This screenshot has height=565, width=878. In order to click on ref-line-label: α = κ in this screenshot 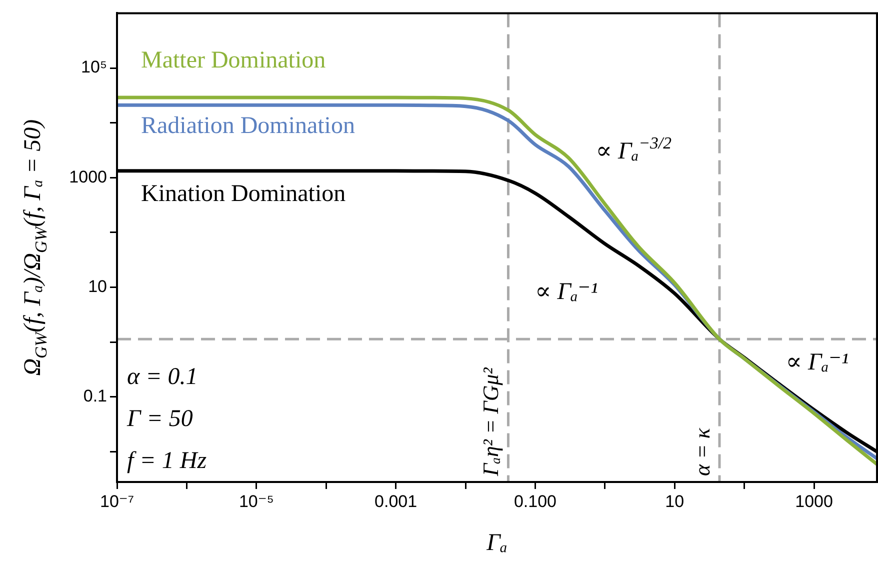, I will do `click(701, 452)`.